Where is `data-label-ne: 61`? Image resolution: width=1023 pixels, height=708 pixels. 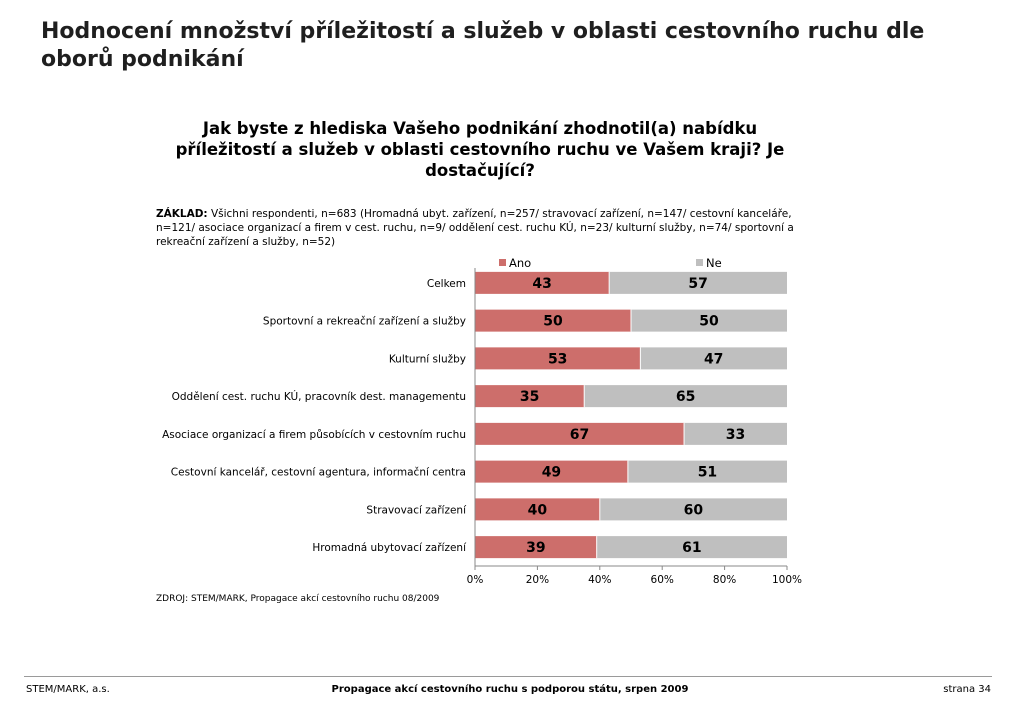
data-label-ne: 61 is located at coordinates (691, 548).